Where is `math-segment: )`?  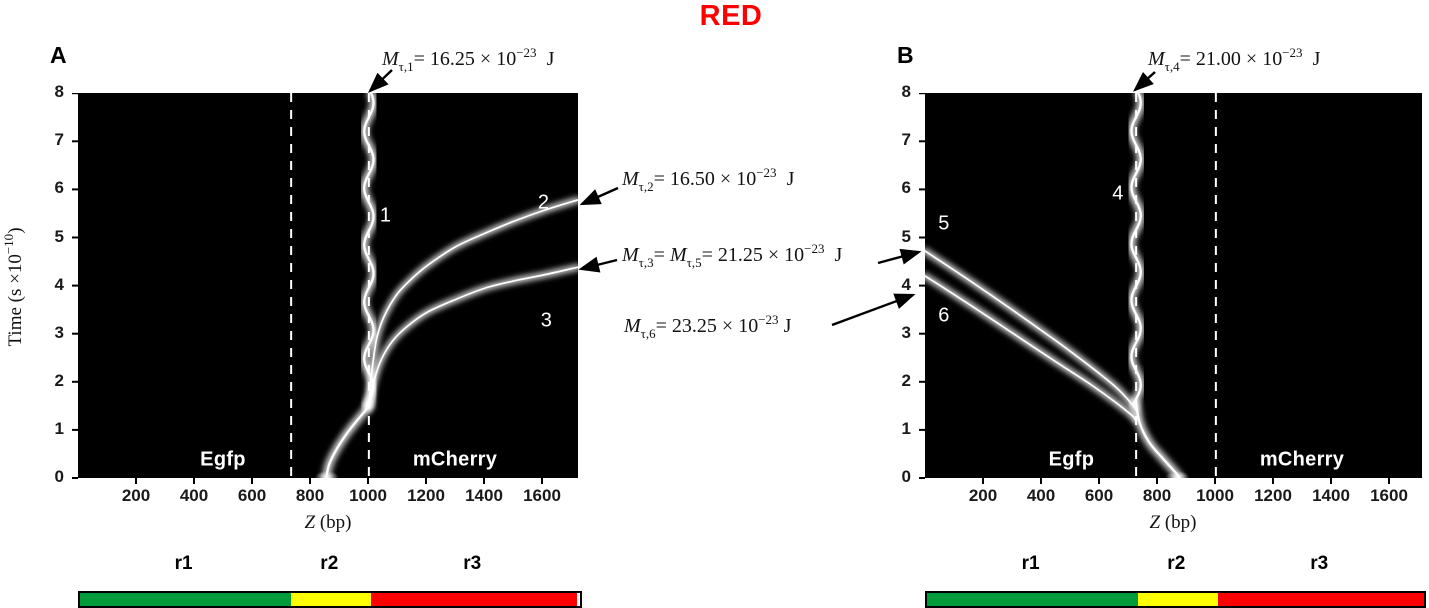
math-segment: ) is located at coordinates (15, 230).